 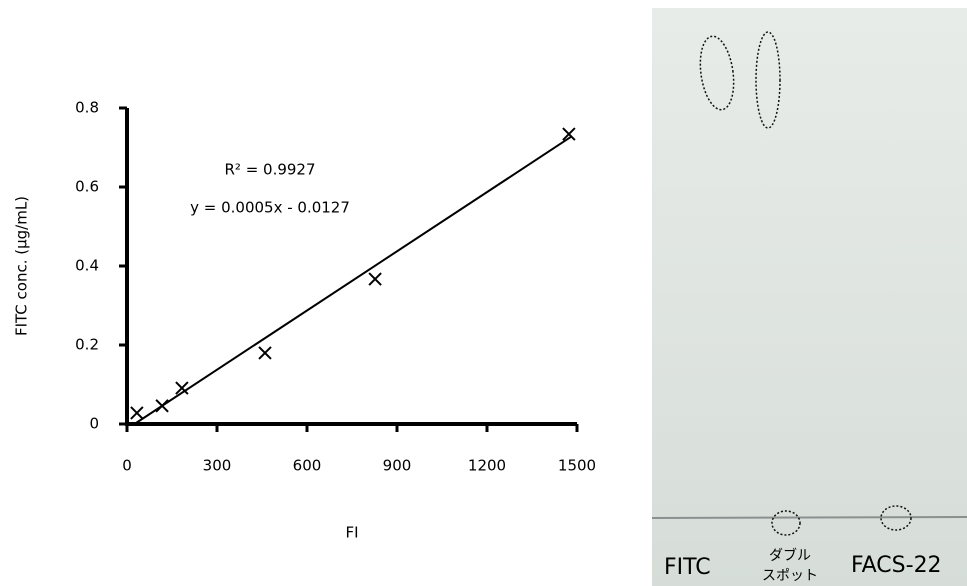 I want to click on y-tick-label: 0.4, so click(x=87, y=266).